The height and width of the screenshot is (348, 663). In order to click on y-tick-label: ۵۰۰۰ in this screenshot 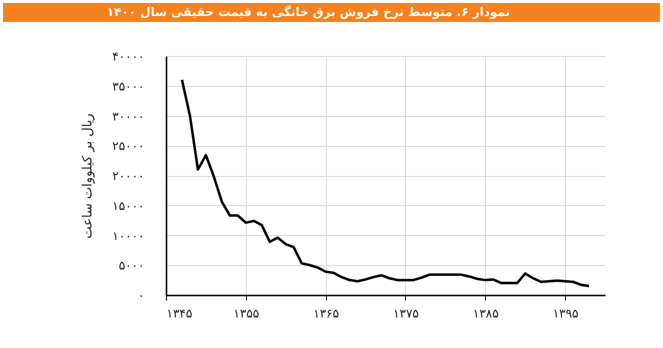, I will do `click(131, 265)`.